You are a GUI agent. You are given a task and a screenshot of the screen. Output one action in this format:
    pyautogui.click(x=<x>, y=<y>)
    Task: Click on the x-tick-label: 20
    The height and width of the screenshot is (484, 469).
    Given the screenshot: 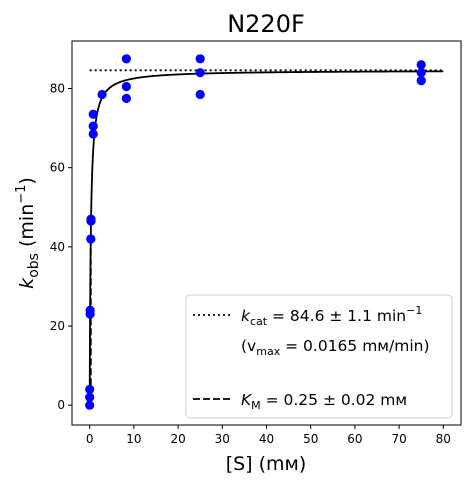 What is the action you would take?
    pyautogui.click(x=177, y=439)
    